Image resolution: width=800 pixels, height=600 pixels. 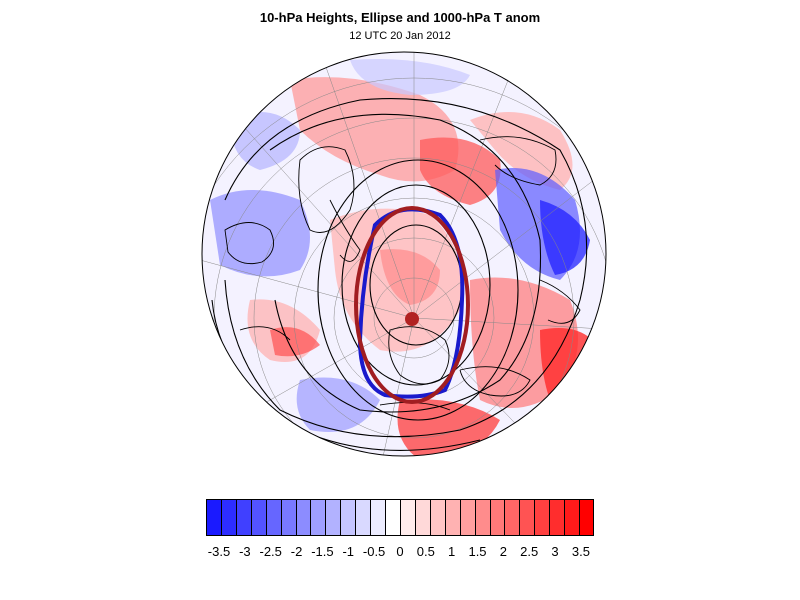 What do you see at coordinates (555, 551) in the screenshot?
I see `colorbar-label: 3` at bounding box center [555, 551].